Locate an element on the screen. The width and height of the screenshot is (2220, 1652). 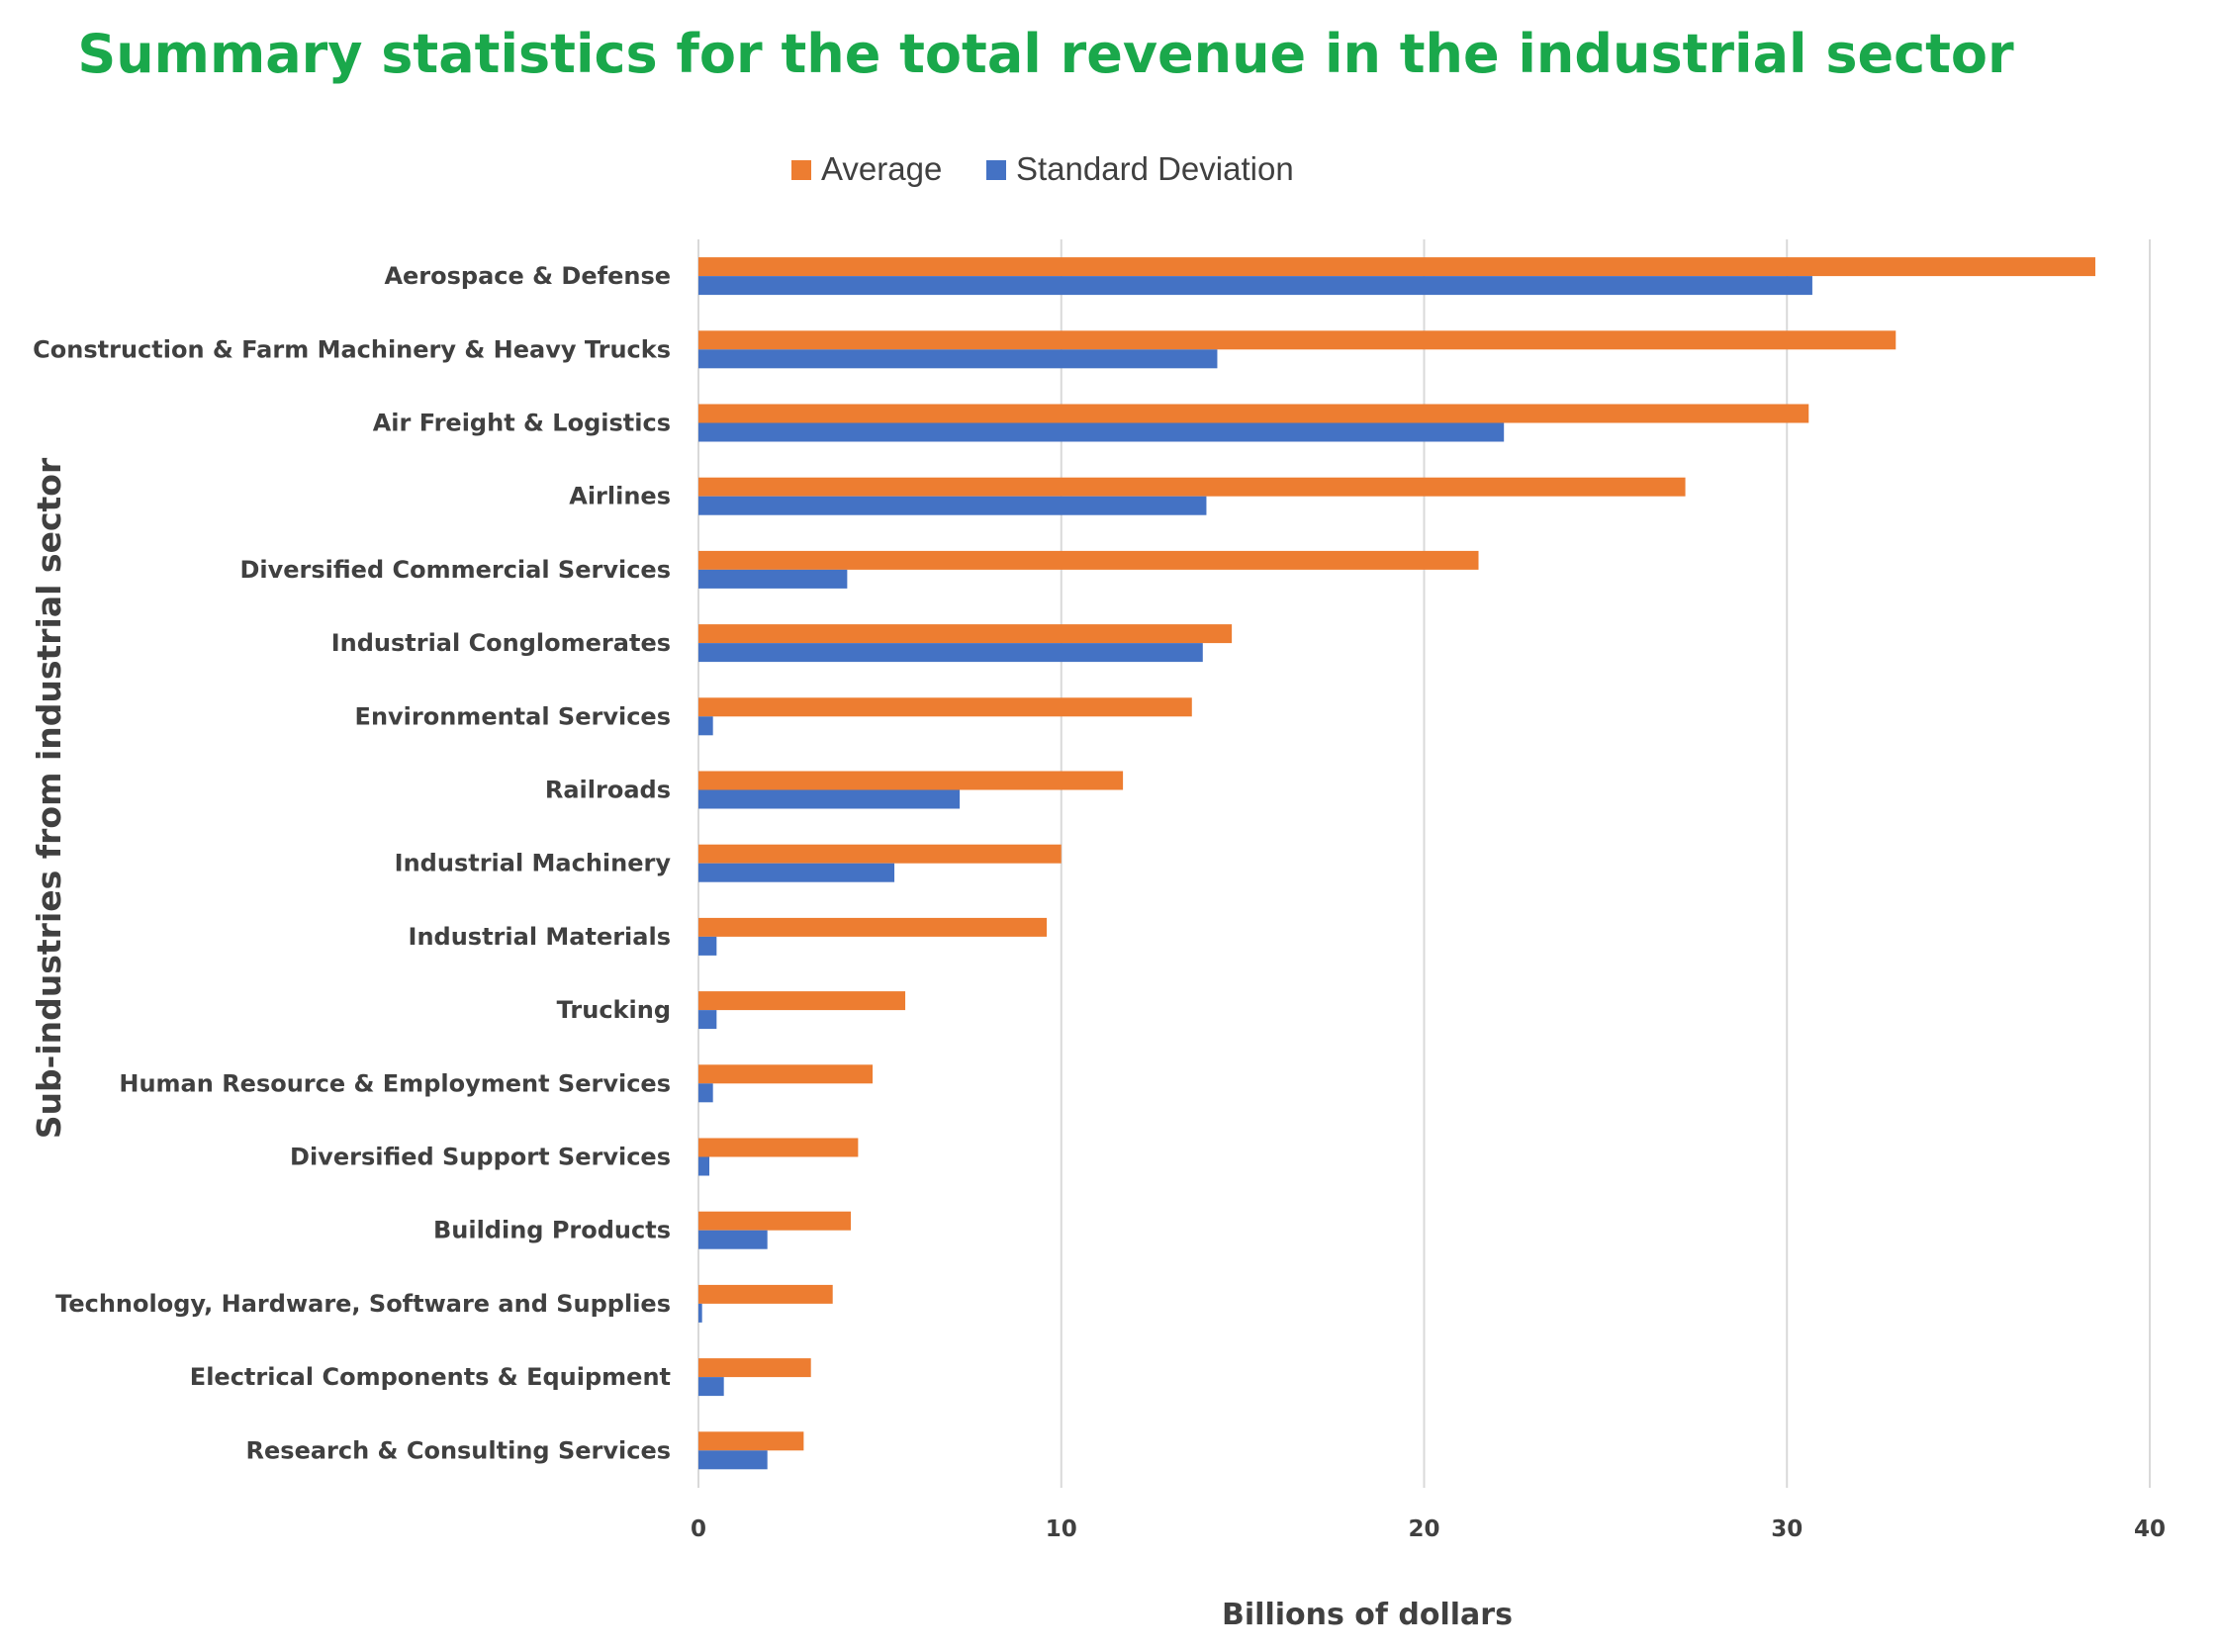
category-label: Industrial Materials is located at coordinates (540, 937).